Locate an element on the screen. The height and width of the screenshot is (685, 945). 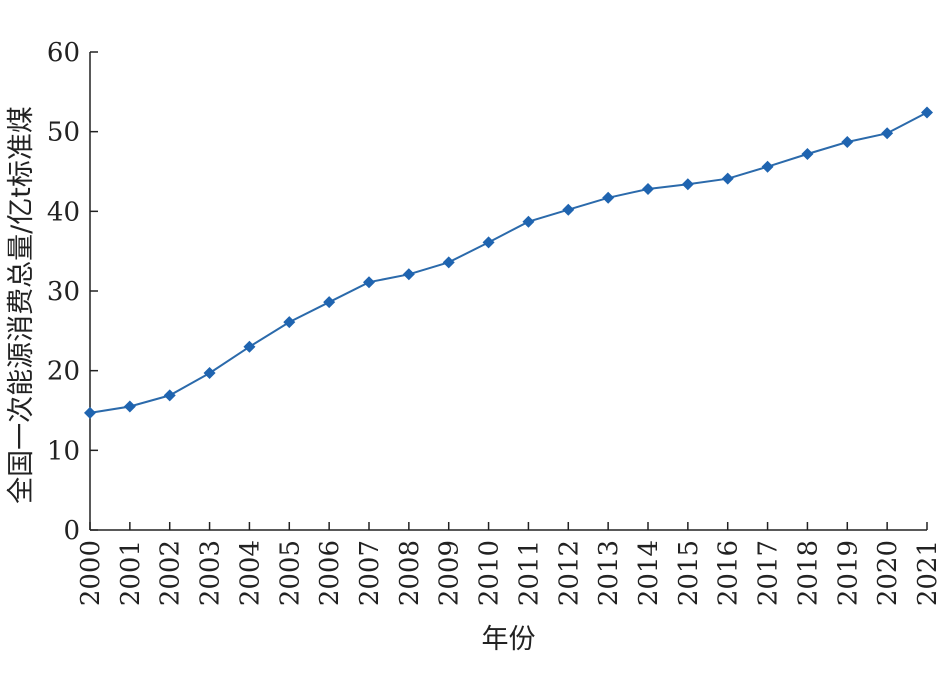
y-tick-label: 10 is located at coordinates (63, 451).